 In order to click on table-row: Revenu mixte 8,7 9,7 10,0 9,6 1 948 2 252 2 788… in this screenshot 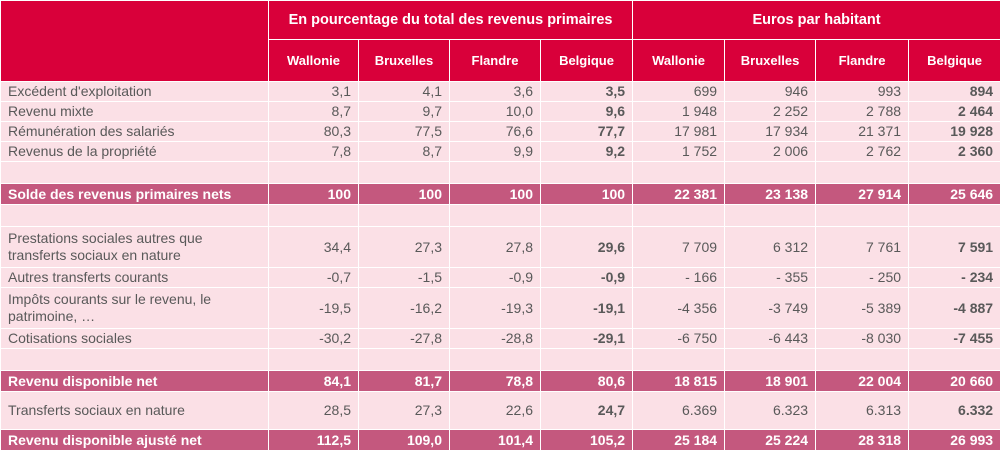, I will do `click(500, 111)`.